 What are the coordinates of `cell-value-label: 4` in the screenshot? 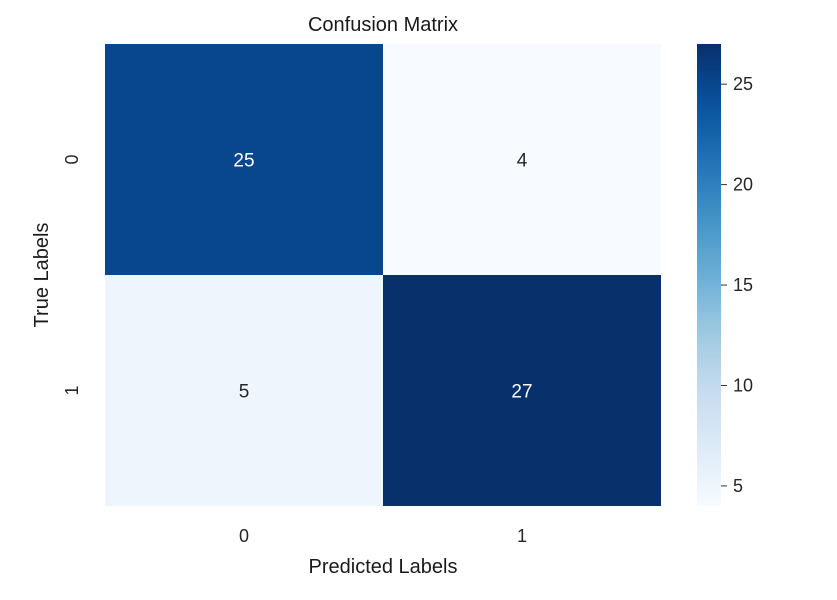 It's located at (522, 161).